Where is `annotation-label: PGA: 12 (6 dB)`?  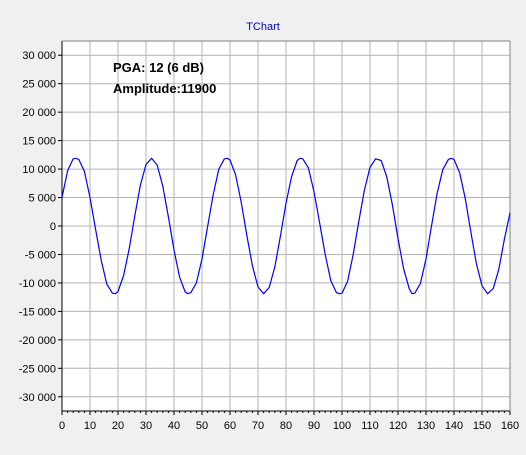 annotation-label: PGA: 12 (6 dB) is located at coordinates (158, 67).